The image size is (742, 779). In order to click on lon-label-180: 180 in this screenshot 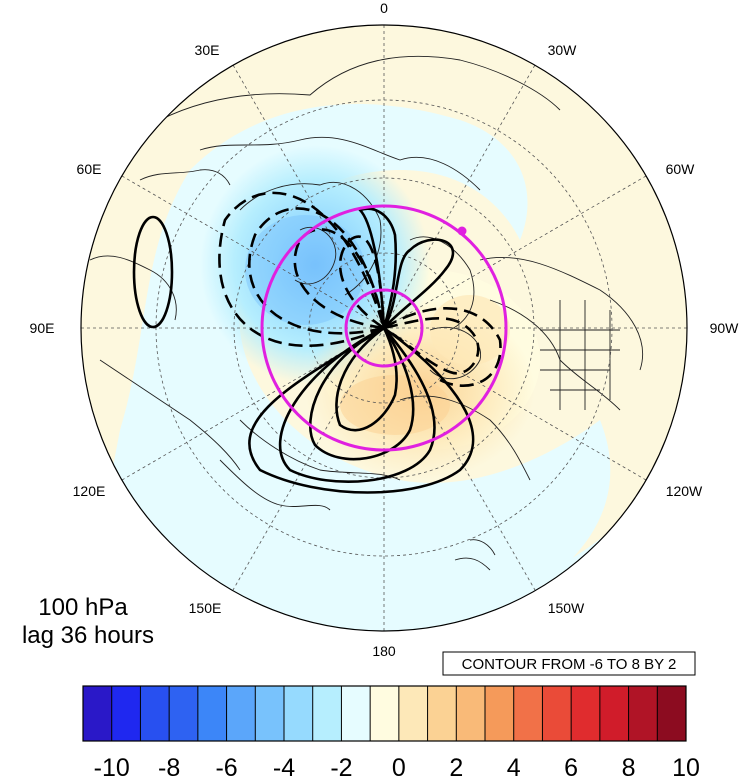, I will do `click(384, 651)`.